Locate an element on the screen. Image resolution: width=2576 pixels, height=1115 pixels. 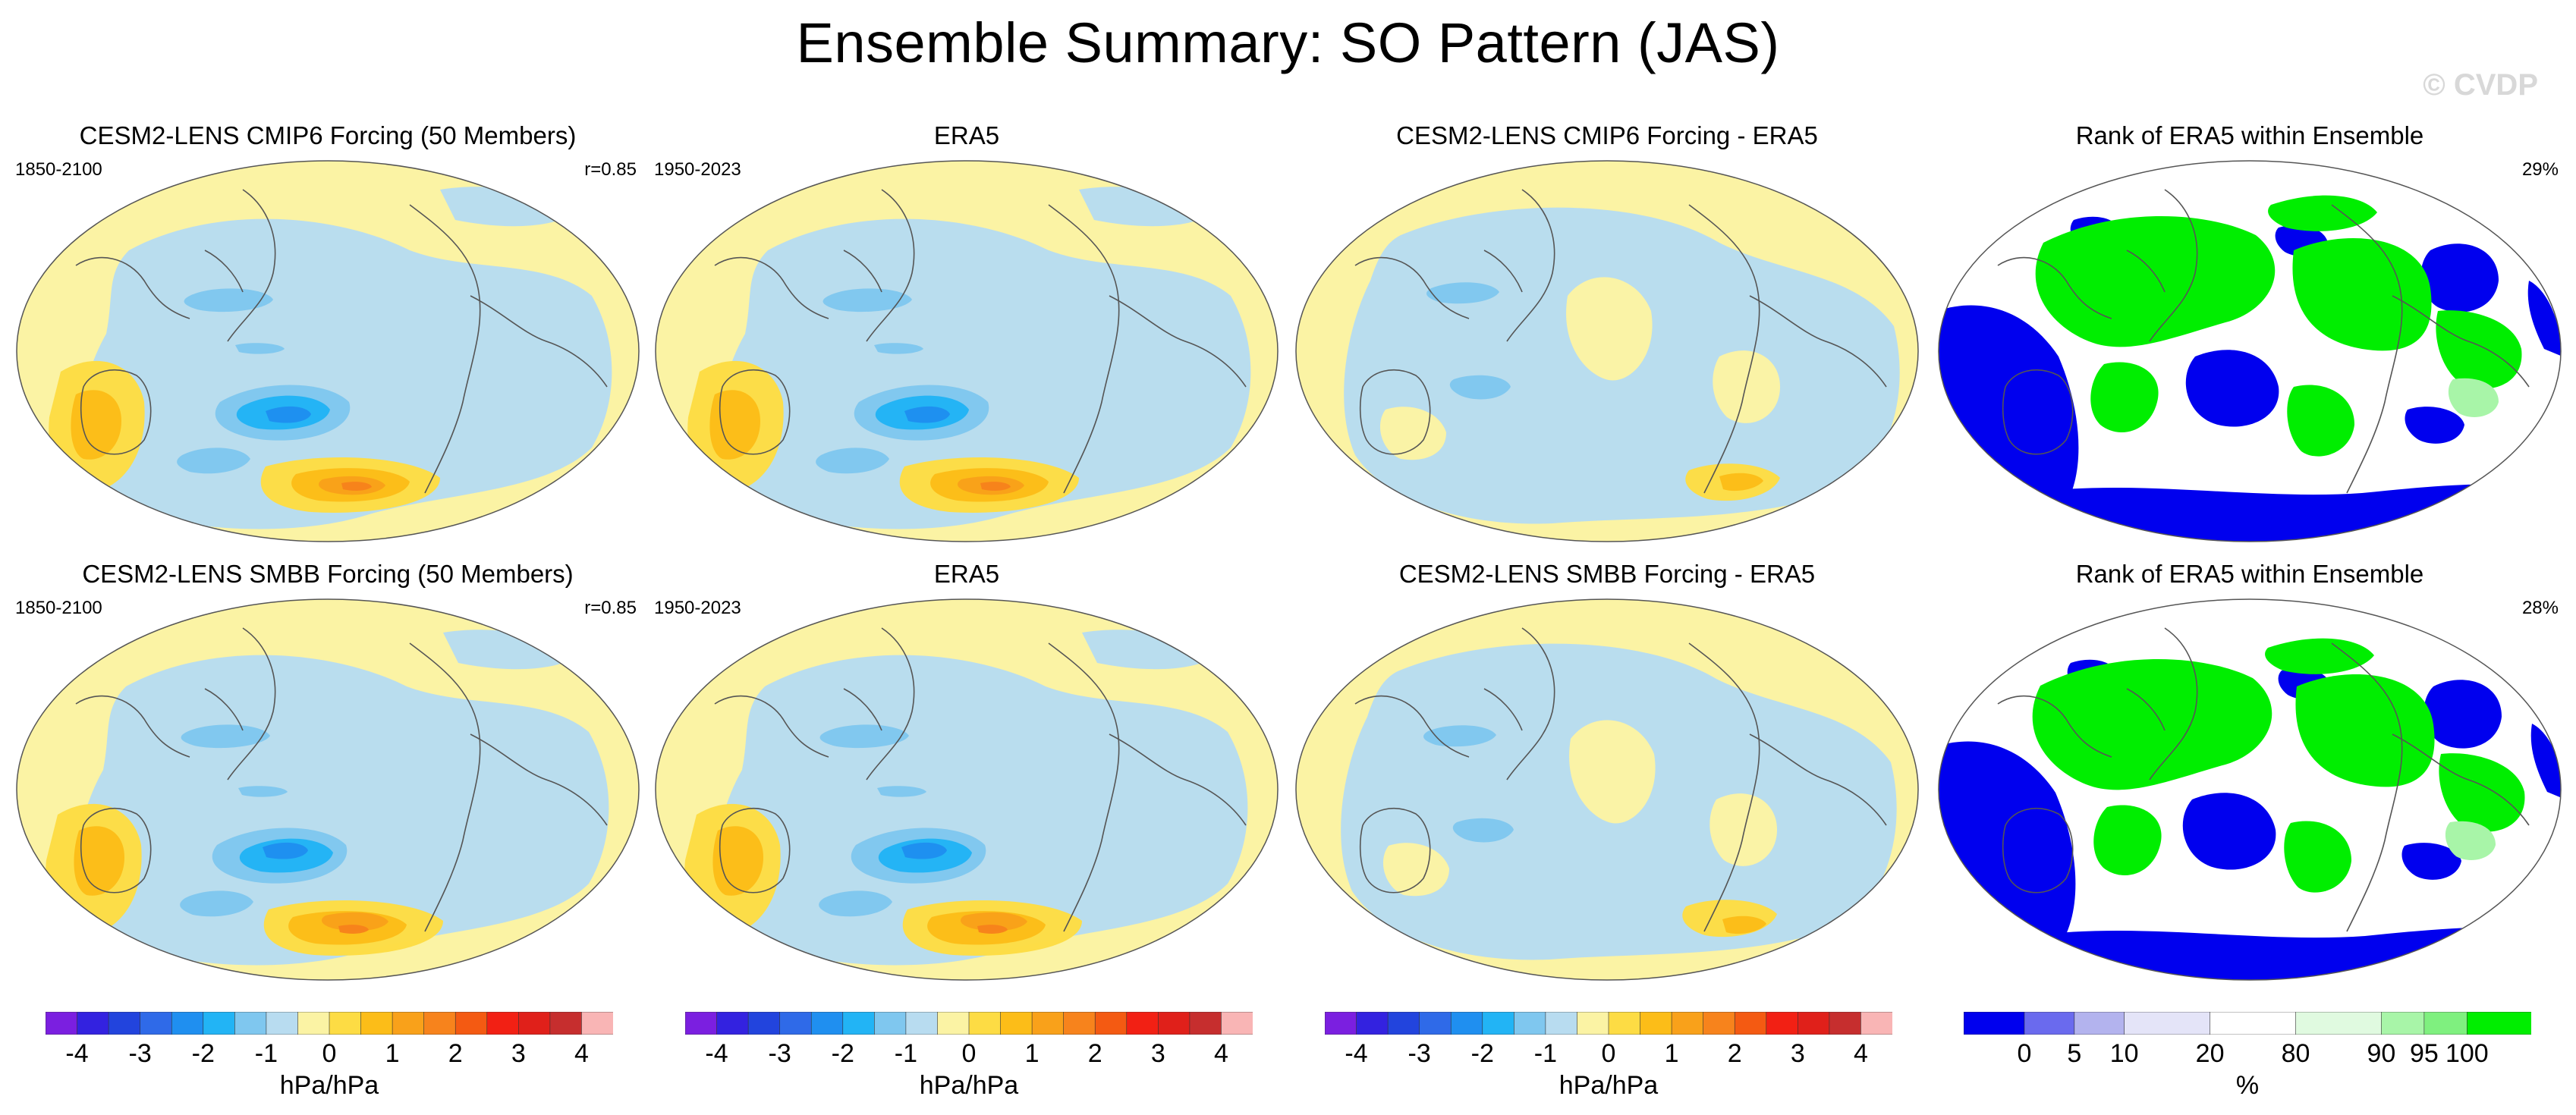
colorbar-tick-label: 2 is located at coordinates (1094, 1053).